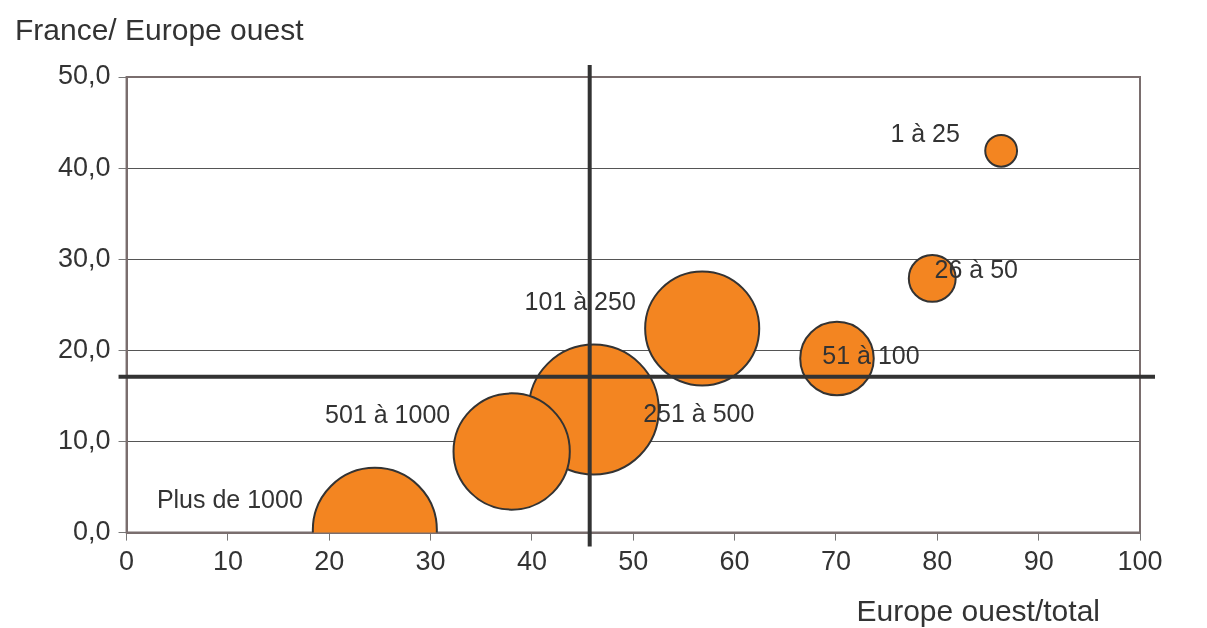 Image resolution: width=1207 pixels, height=628 pixels. I want to click on y-tick-label: 10,0, so click(84, 439).